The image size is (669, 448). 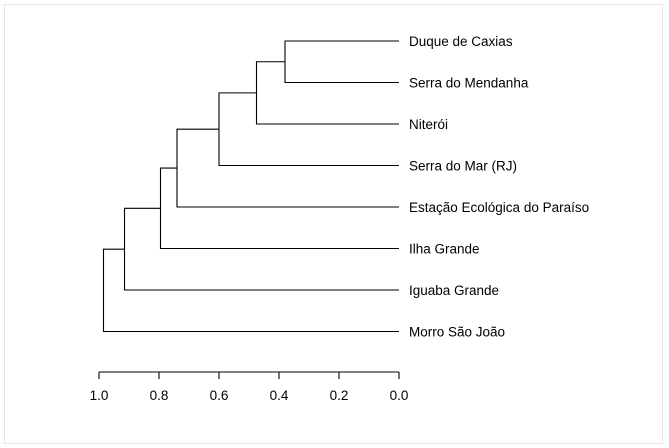 I want to click on leaf-label: Serra do Mar (RJ), so click(x=463, y=166).